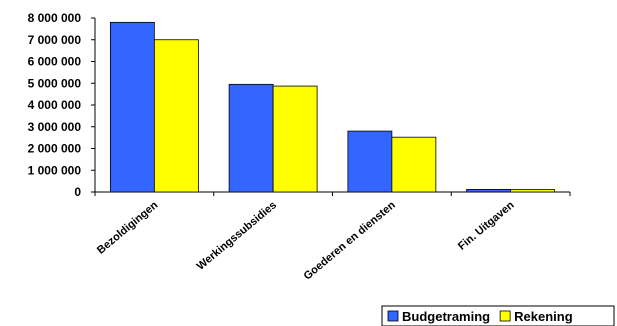  I want to click on x-category-label: Werkingssubsidies, so click(237, 236).